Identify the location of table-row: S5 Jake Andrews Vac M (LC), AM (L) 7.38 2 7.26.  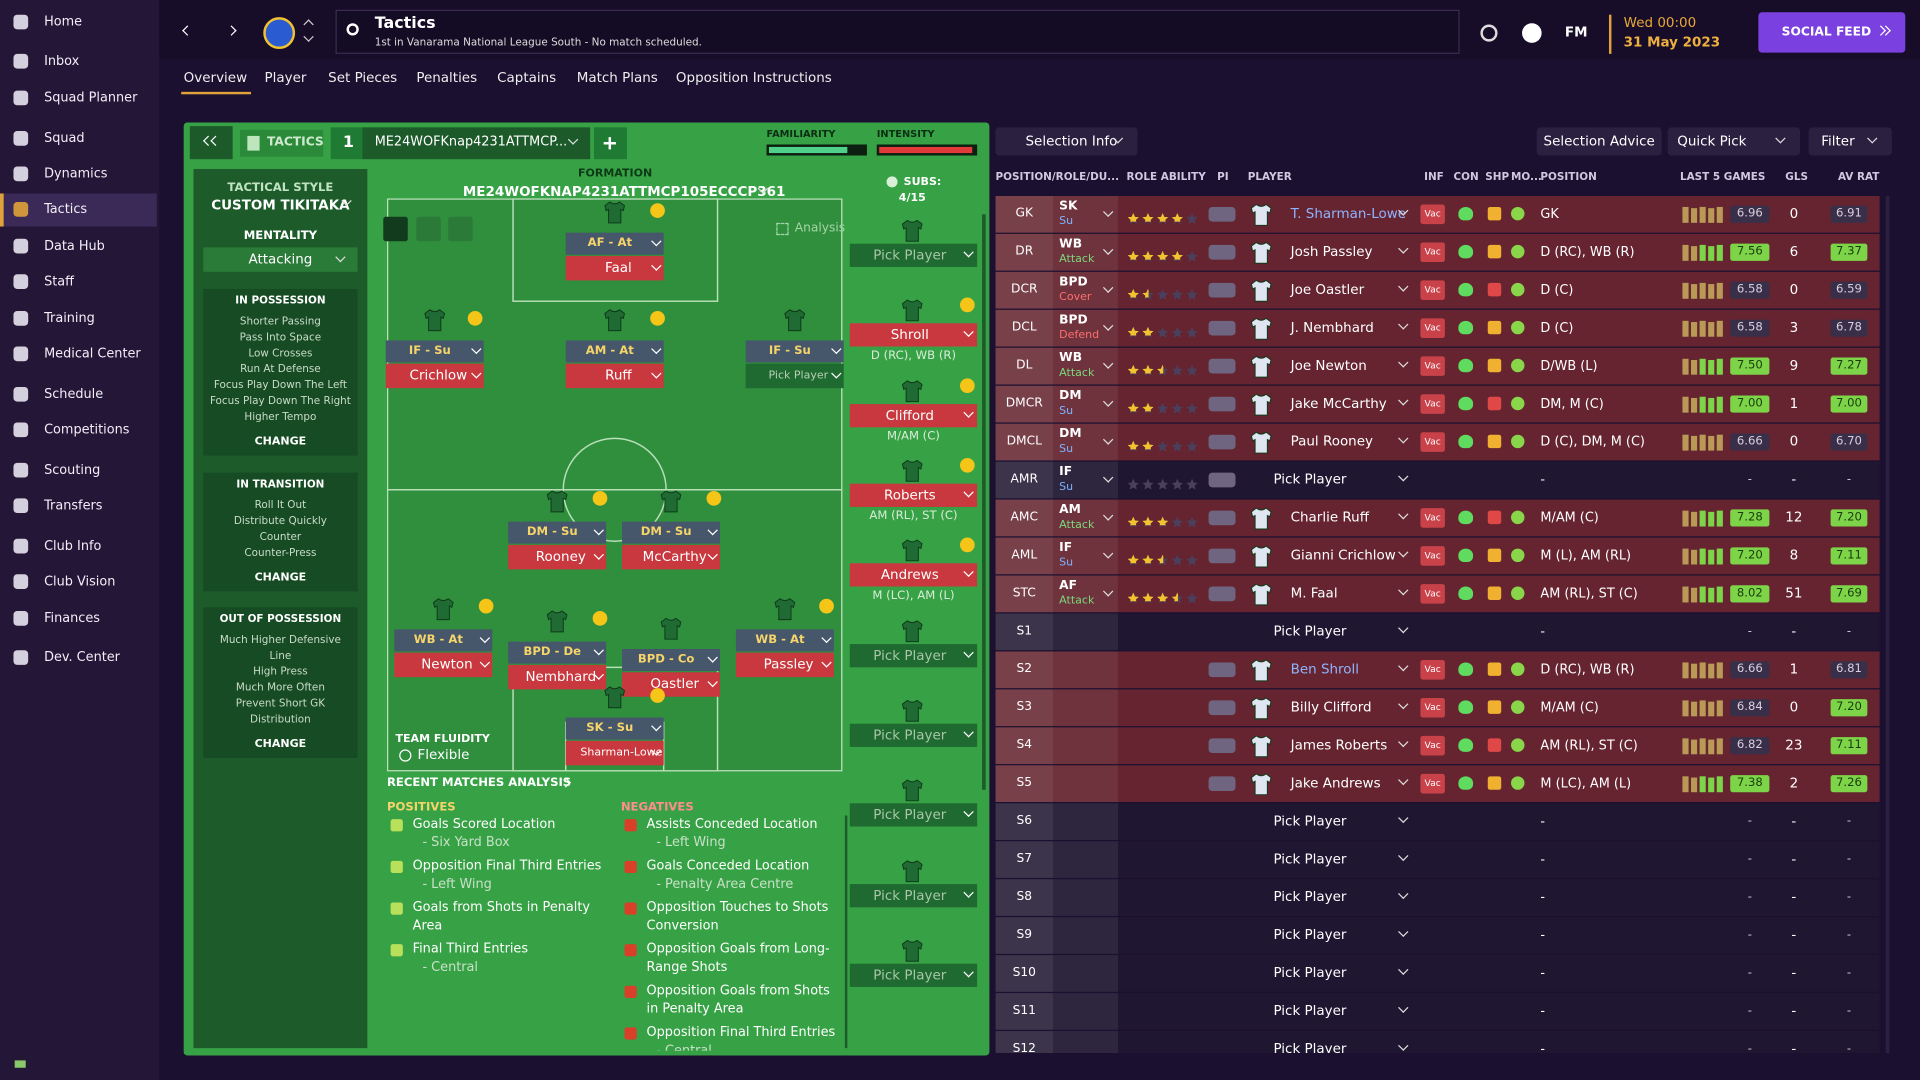
(1437, 784).